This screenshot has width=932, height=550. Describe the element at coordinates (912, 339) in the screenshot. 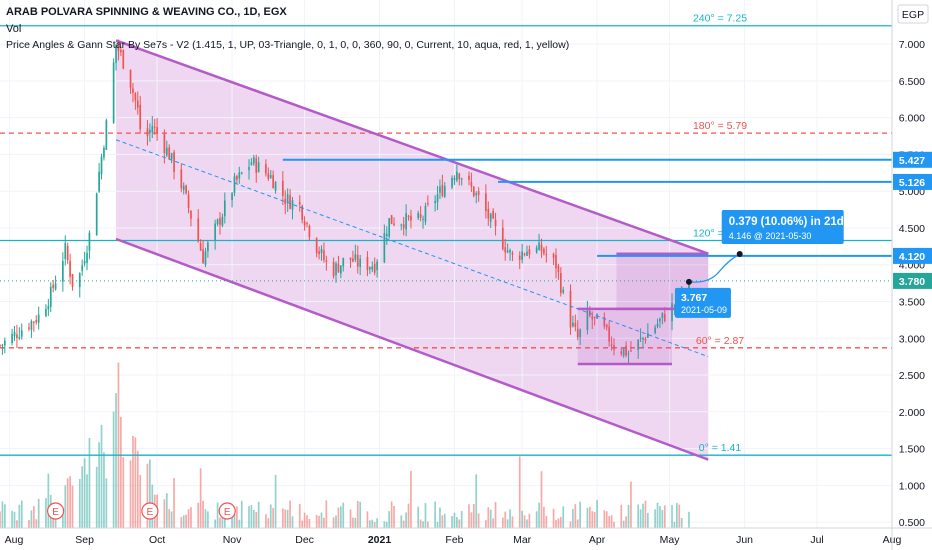

I see `y-tick-label: 3.000` at that location.